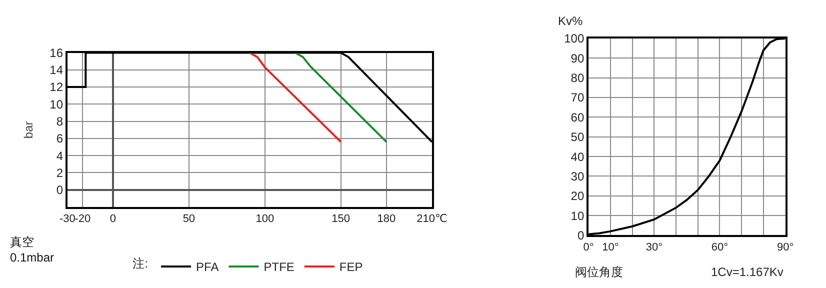  I want to click on legend-title: 注:, so click(140, 263).